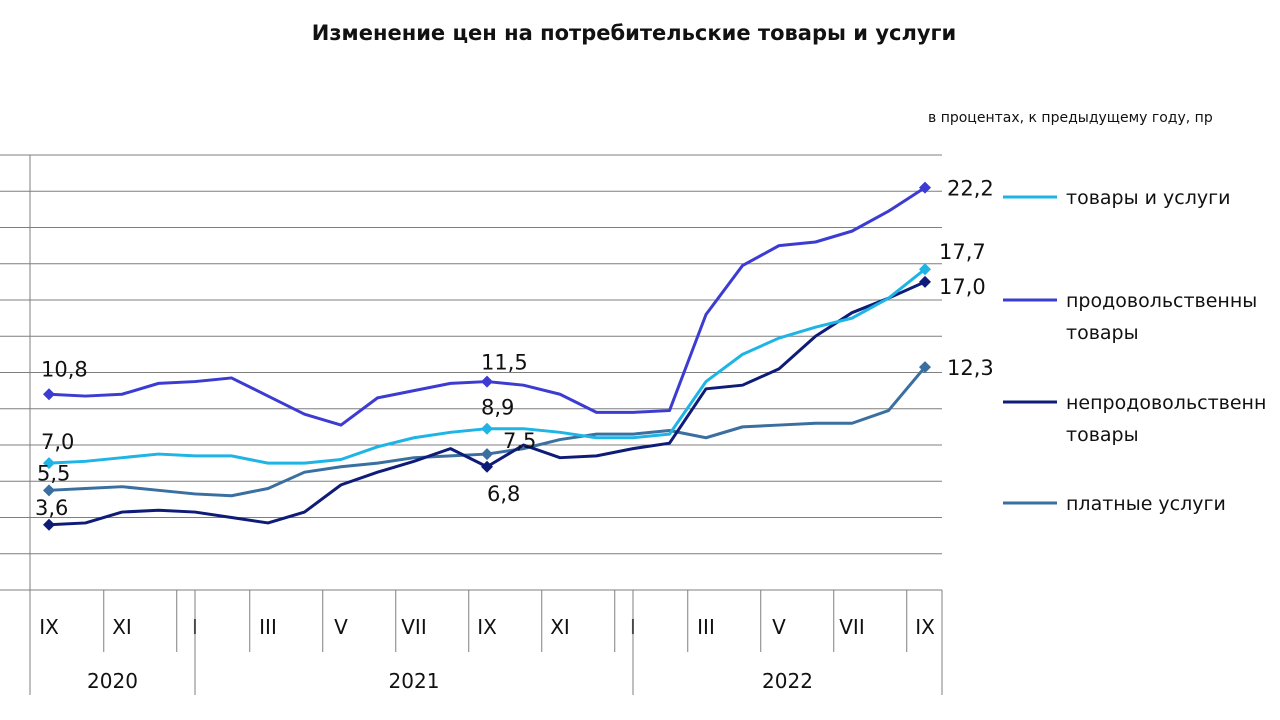 This screenshot has width=1280, height=720. I want to click on data-label: 5,5, so click(53, 473).